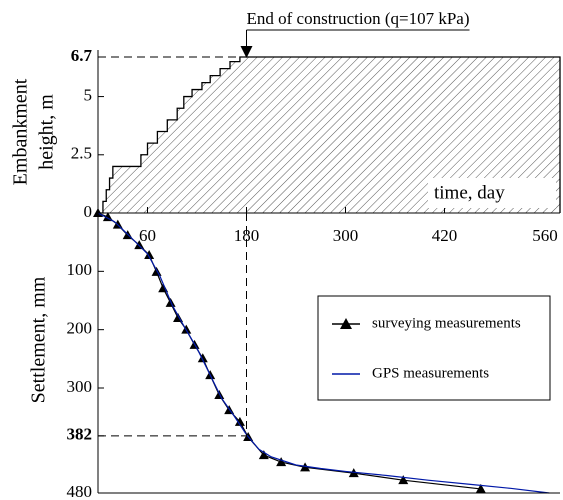 The height and width of the screenshot is (500, 563). What do you see at coordinates (39, 339) in the screenshot?
I see `y-axis-label: Settlement, mm` at bounding box center [39, 339].